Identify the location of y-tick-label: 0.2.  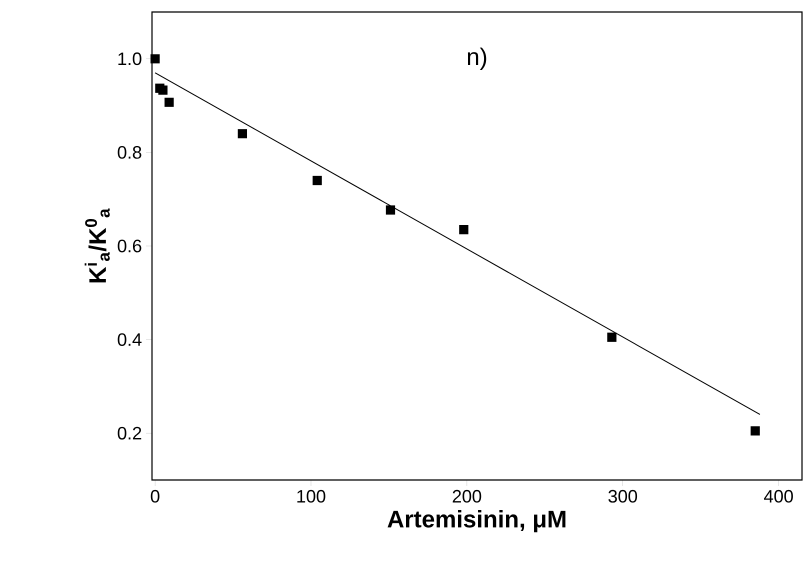
(130, 433).